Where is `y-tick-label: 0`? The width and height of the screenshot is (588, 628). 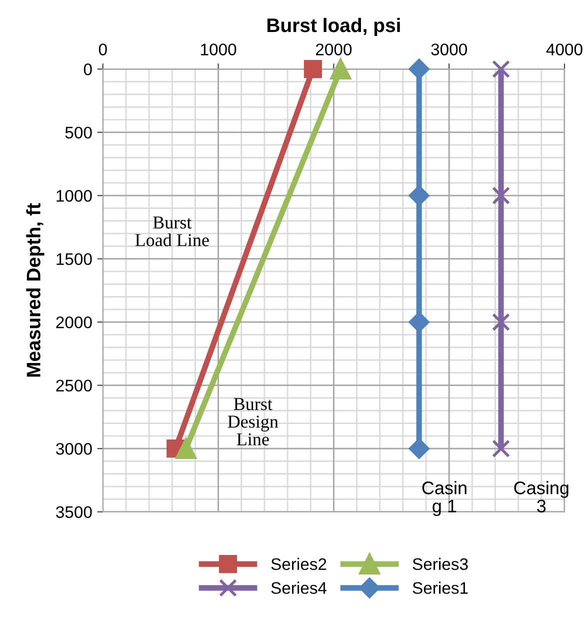 y-tick-label: 0 is located at coordinates (88, 69).